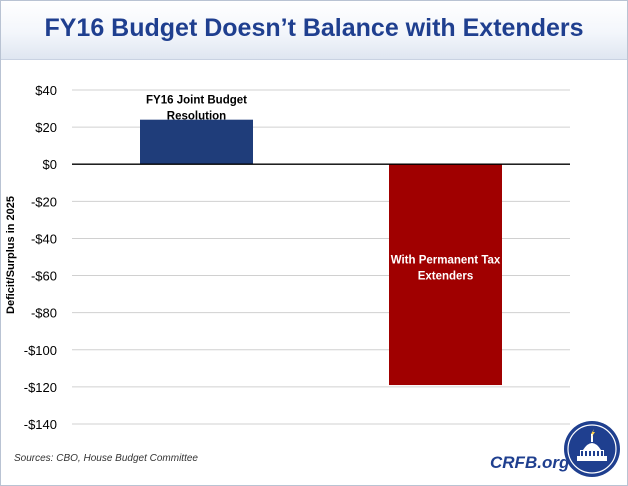 This screenshot has width=628, height=486. I want to click on bar-label: With Permanent Tax, so click(446, 261).